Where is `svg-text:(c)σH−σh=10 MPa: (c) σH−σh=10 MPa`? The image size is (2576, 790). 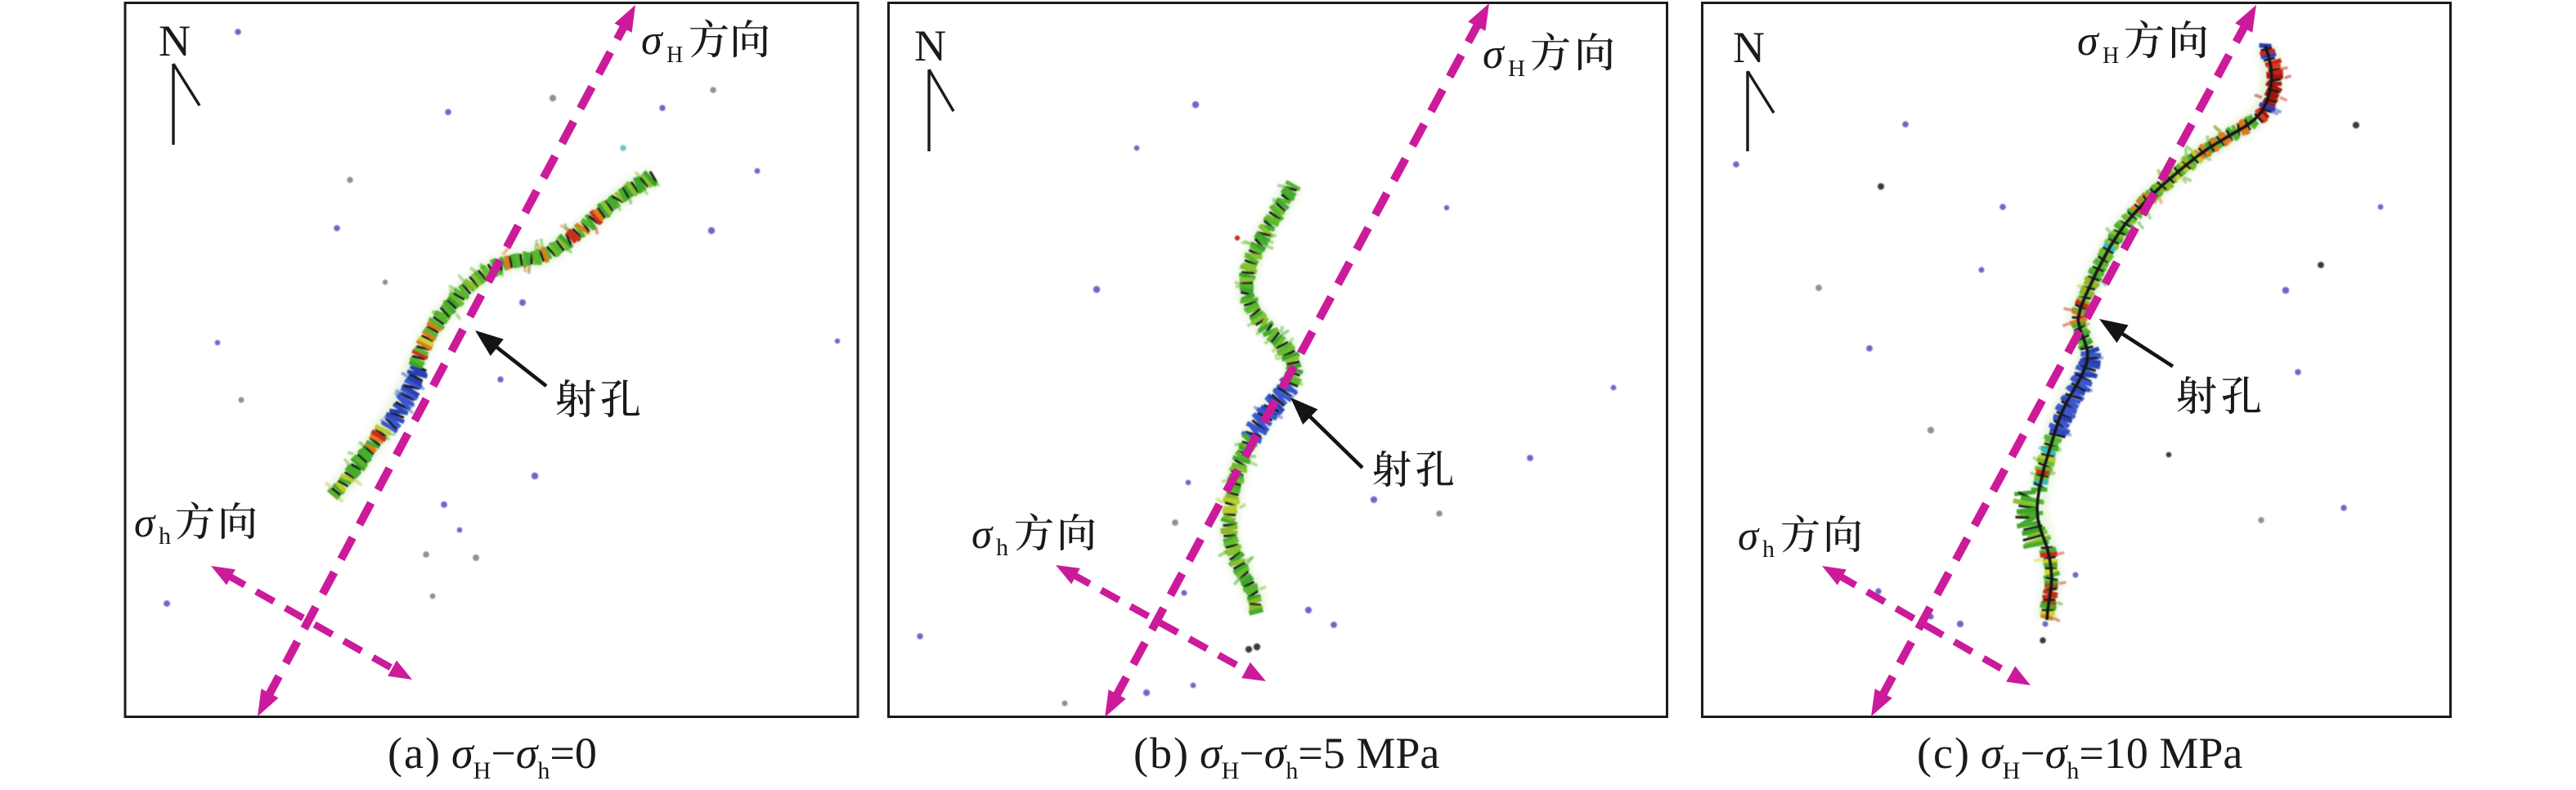 svg-text:(c)σH−σh=10 MPa: (c) σH−σh=10 MPa is located at coordinates (2079, 756).